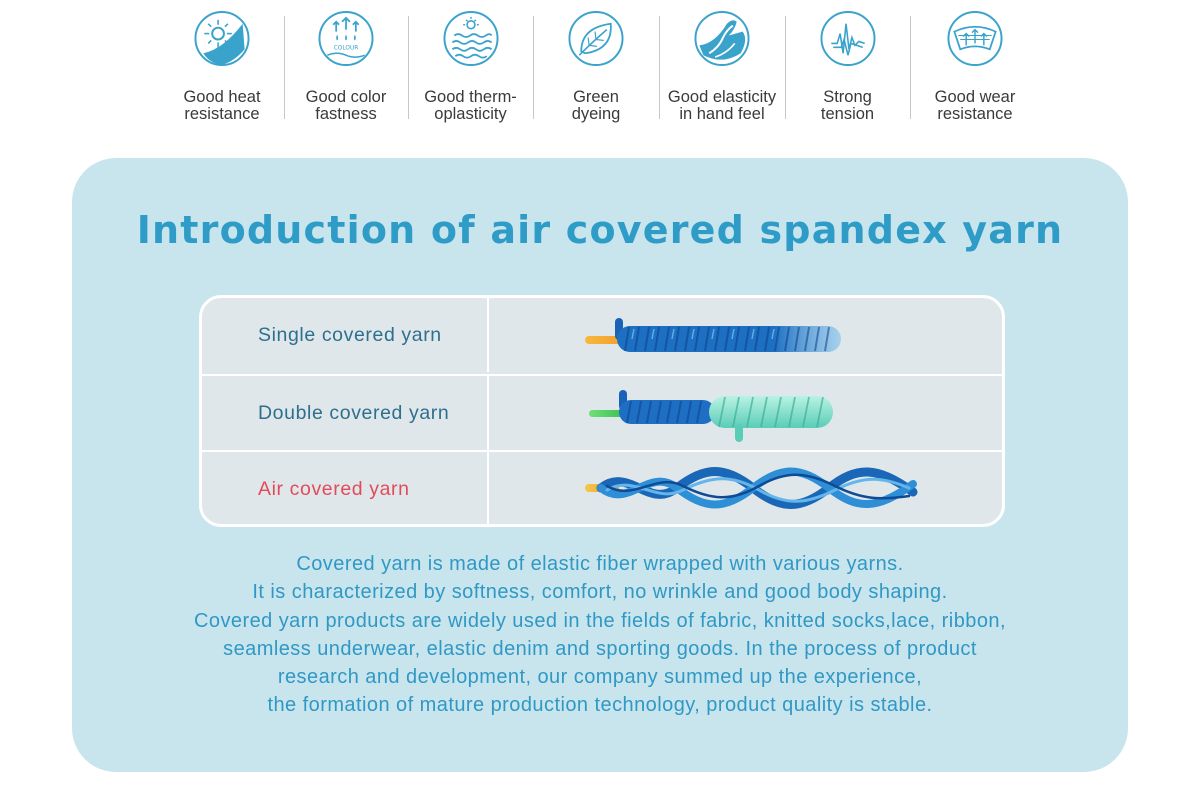  What do you see at coordinates (346, 48) in the screenshot?
I see `colour-icon-text: COLOUR` at bounding box center [346, 48].